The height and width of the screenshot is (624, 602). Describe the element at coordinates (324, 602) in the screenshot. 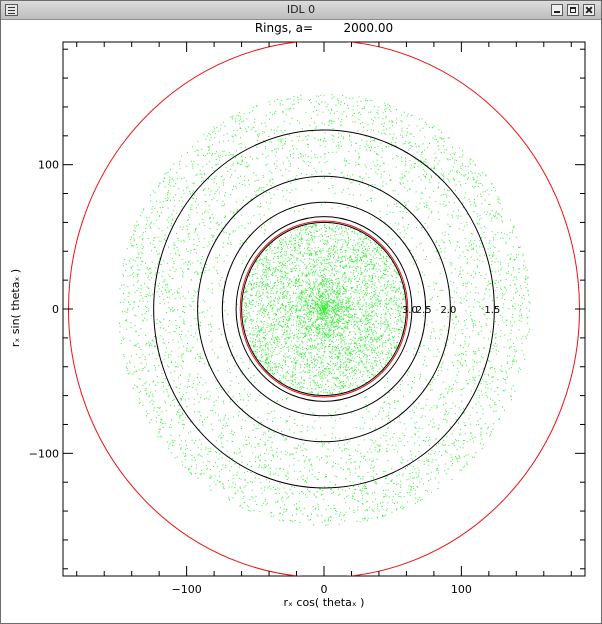

I see `x-axis-label: rₓ cos( thetaₓ )` at that location.